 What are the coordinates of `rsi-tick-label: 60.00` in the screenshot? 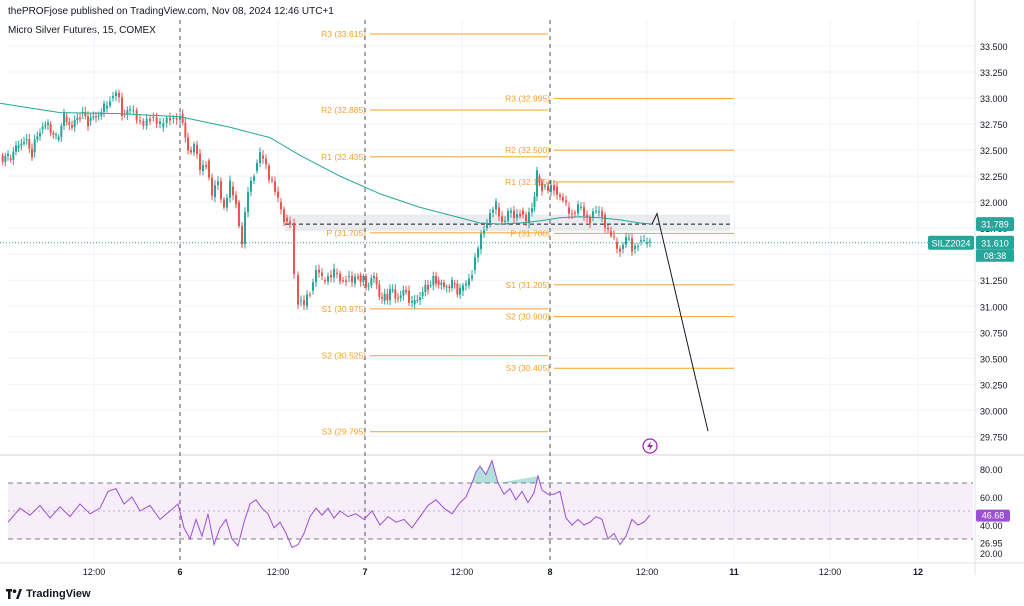 It's located at (991, 498).